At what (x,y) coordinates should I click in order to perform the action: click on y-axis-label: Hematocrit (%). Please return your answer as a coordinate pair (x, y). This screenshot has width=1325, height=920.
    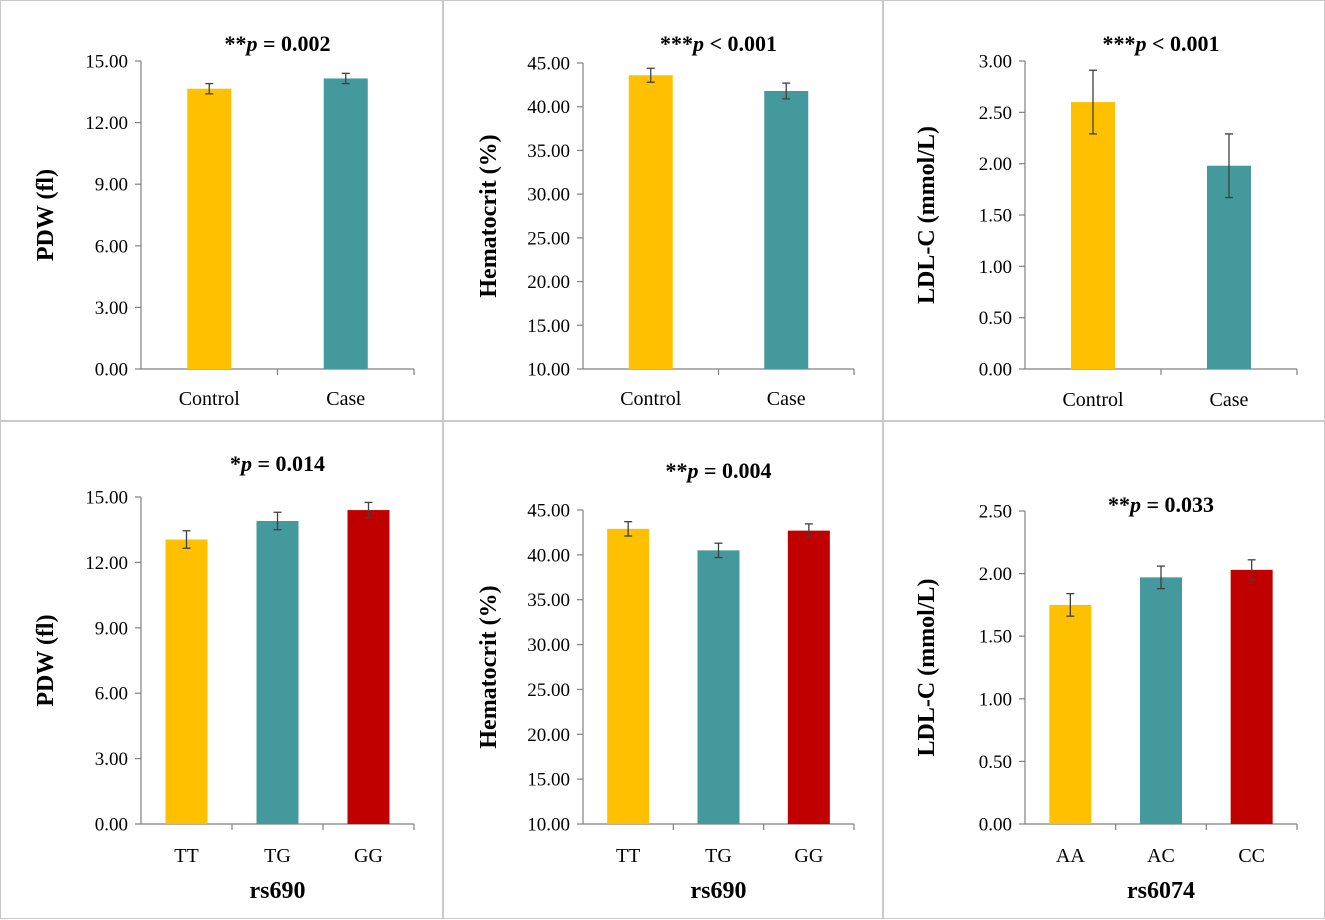
    Looking at the image, I should click on (489, 666).